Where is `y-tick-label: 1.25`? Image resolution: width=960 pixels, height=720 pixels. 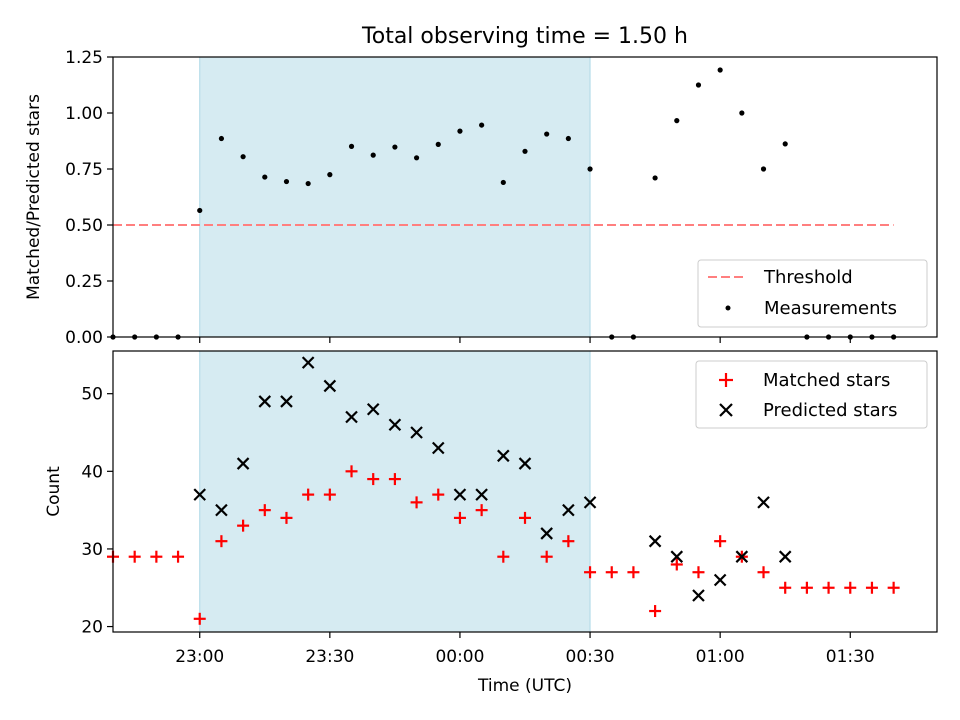 y-tick-label: 1.25 is located at coordinates (84, 58).